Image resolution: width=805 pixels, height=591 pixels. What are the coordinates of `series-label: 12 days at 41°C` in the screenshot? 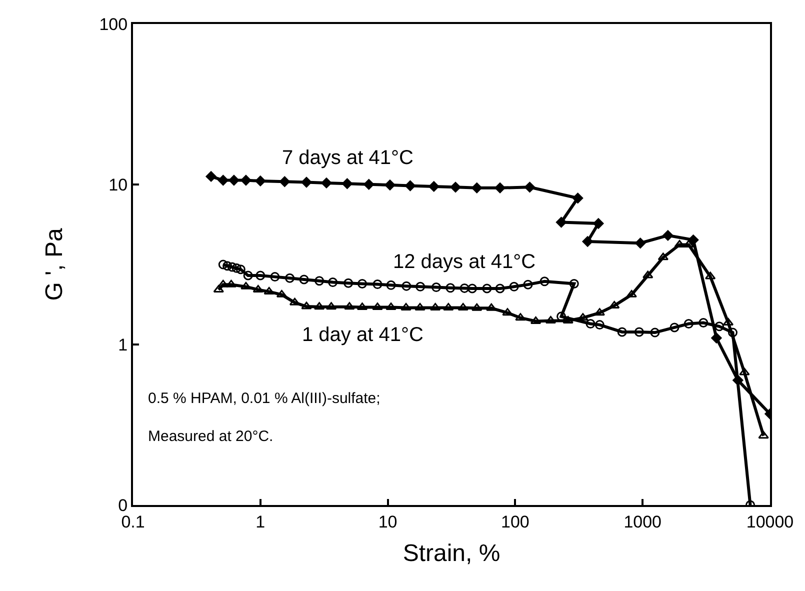 It's located at (464, 262).